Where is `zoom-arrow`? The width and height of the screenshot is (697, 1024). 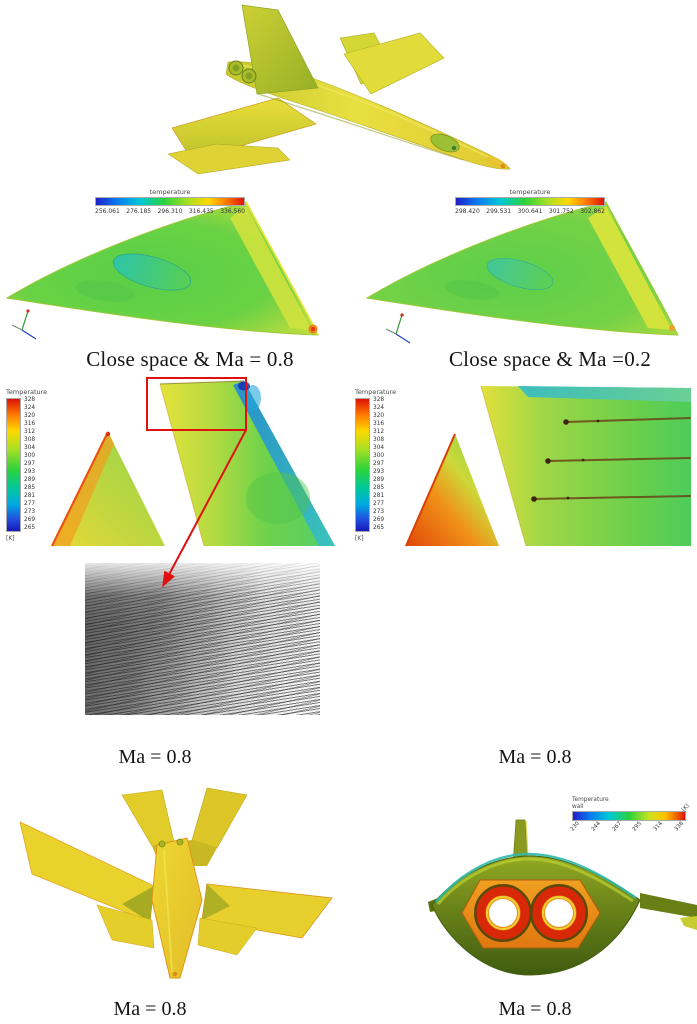
zoom-arrow is located at coordinates (204, 508).